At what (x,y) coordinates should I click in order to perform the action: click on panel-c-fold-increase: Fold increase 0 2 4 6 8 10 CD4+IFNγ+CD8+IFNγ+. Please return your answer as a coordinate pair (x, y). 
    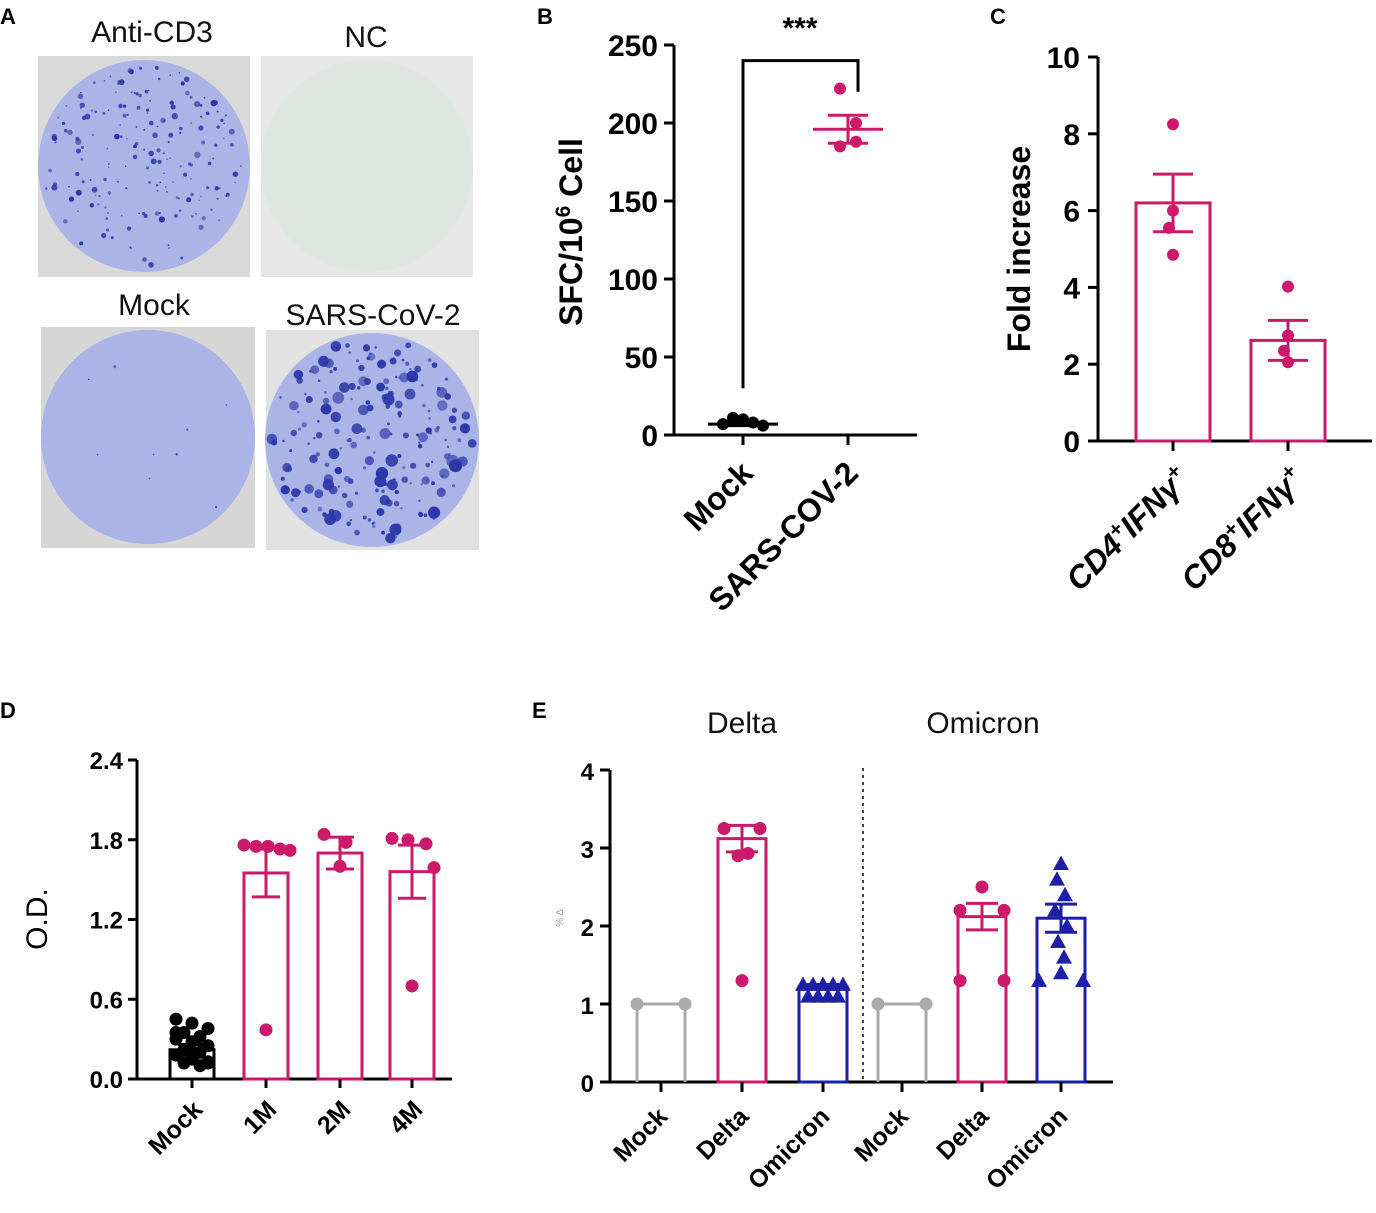
    Looking at the image, I should click on (1186, 320).